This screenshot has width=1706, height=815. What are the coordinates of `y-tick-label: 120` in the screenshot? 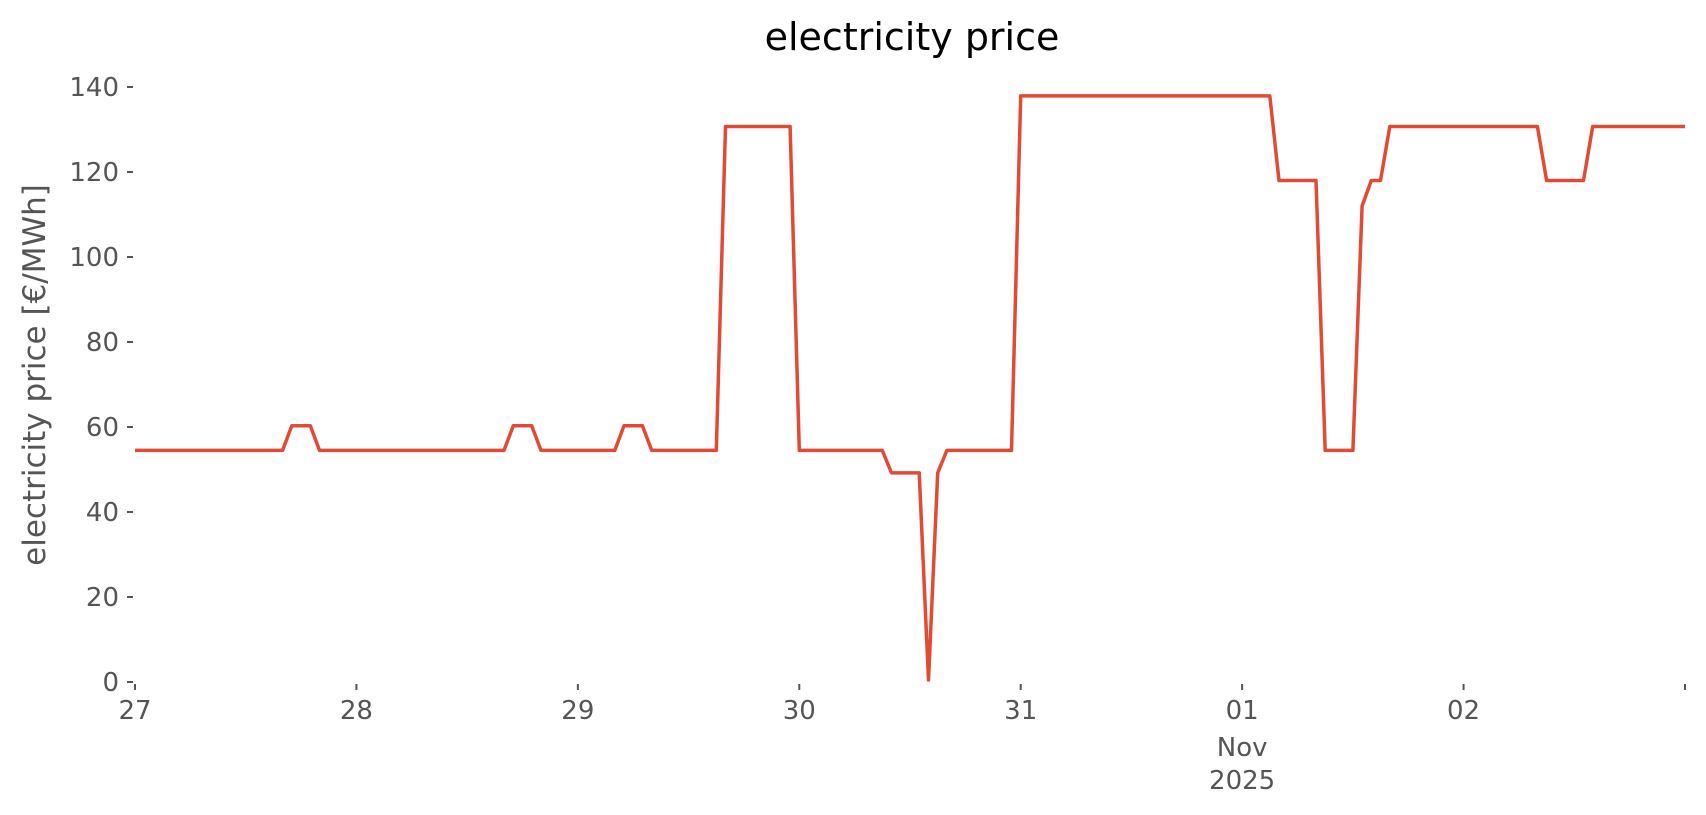 It's located at (94, 173).